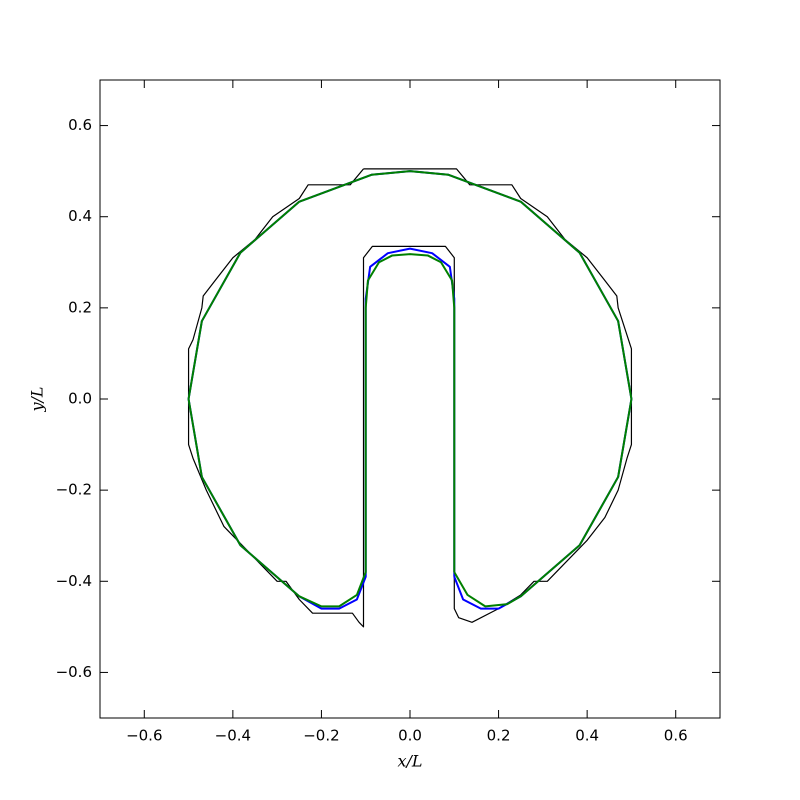 The height and width of the screenshot is (800, 800). Describe the element at coordinates (410, 736) in the screenshot. I see `x-tick-label: 0.0` at that location.